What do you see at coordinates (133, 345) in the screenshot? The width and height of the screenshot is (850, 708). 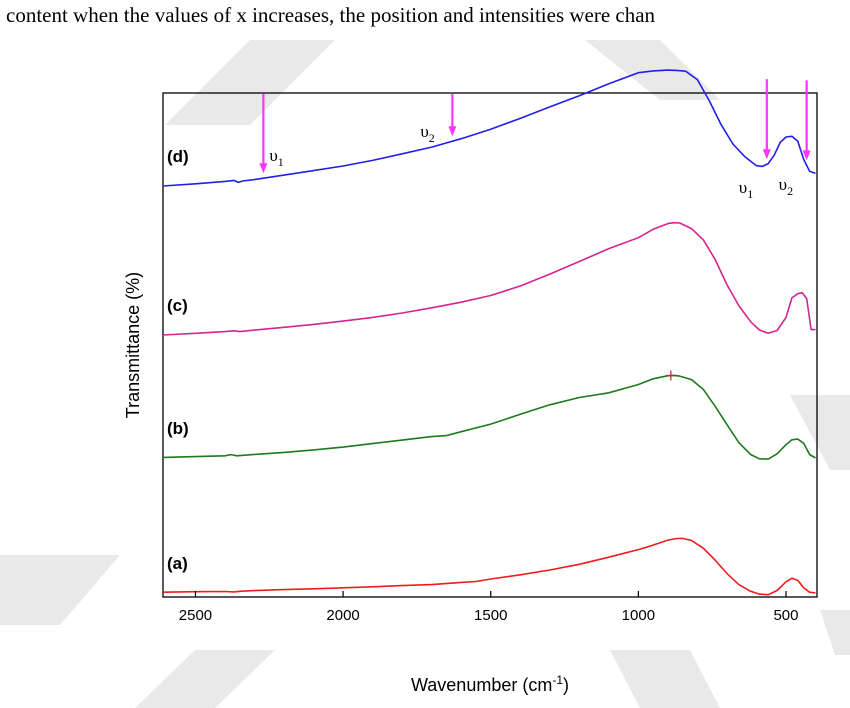 I see `y-axis-title: Transmittance (%)` at bounding box center [133, 345].